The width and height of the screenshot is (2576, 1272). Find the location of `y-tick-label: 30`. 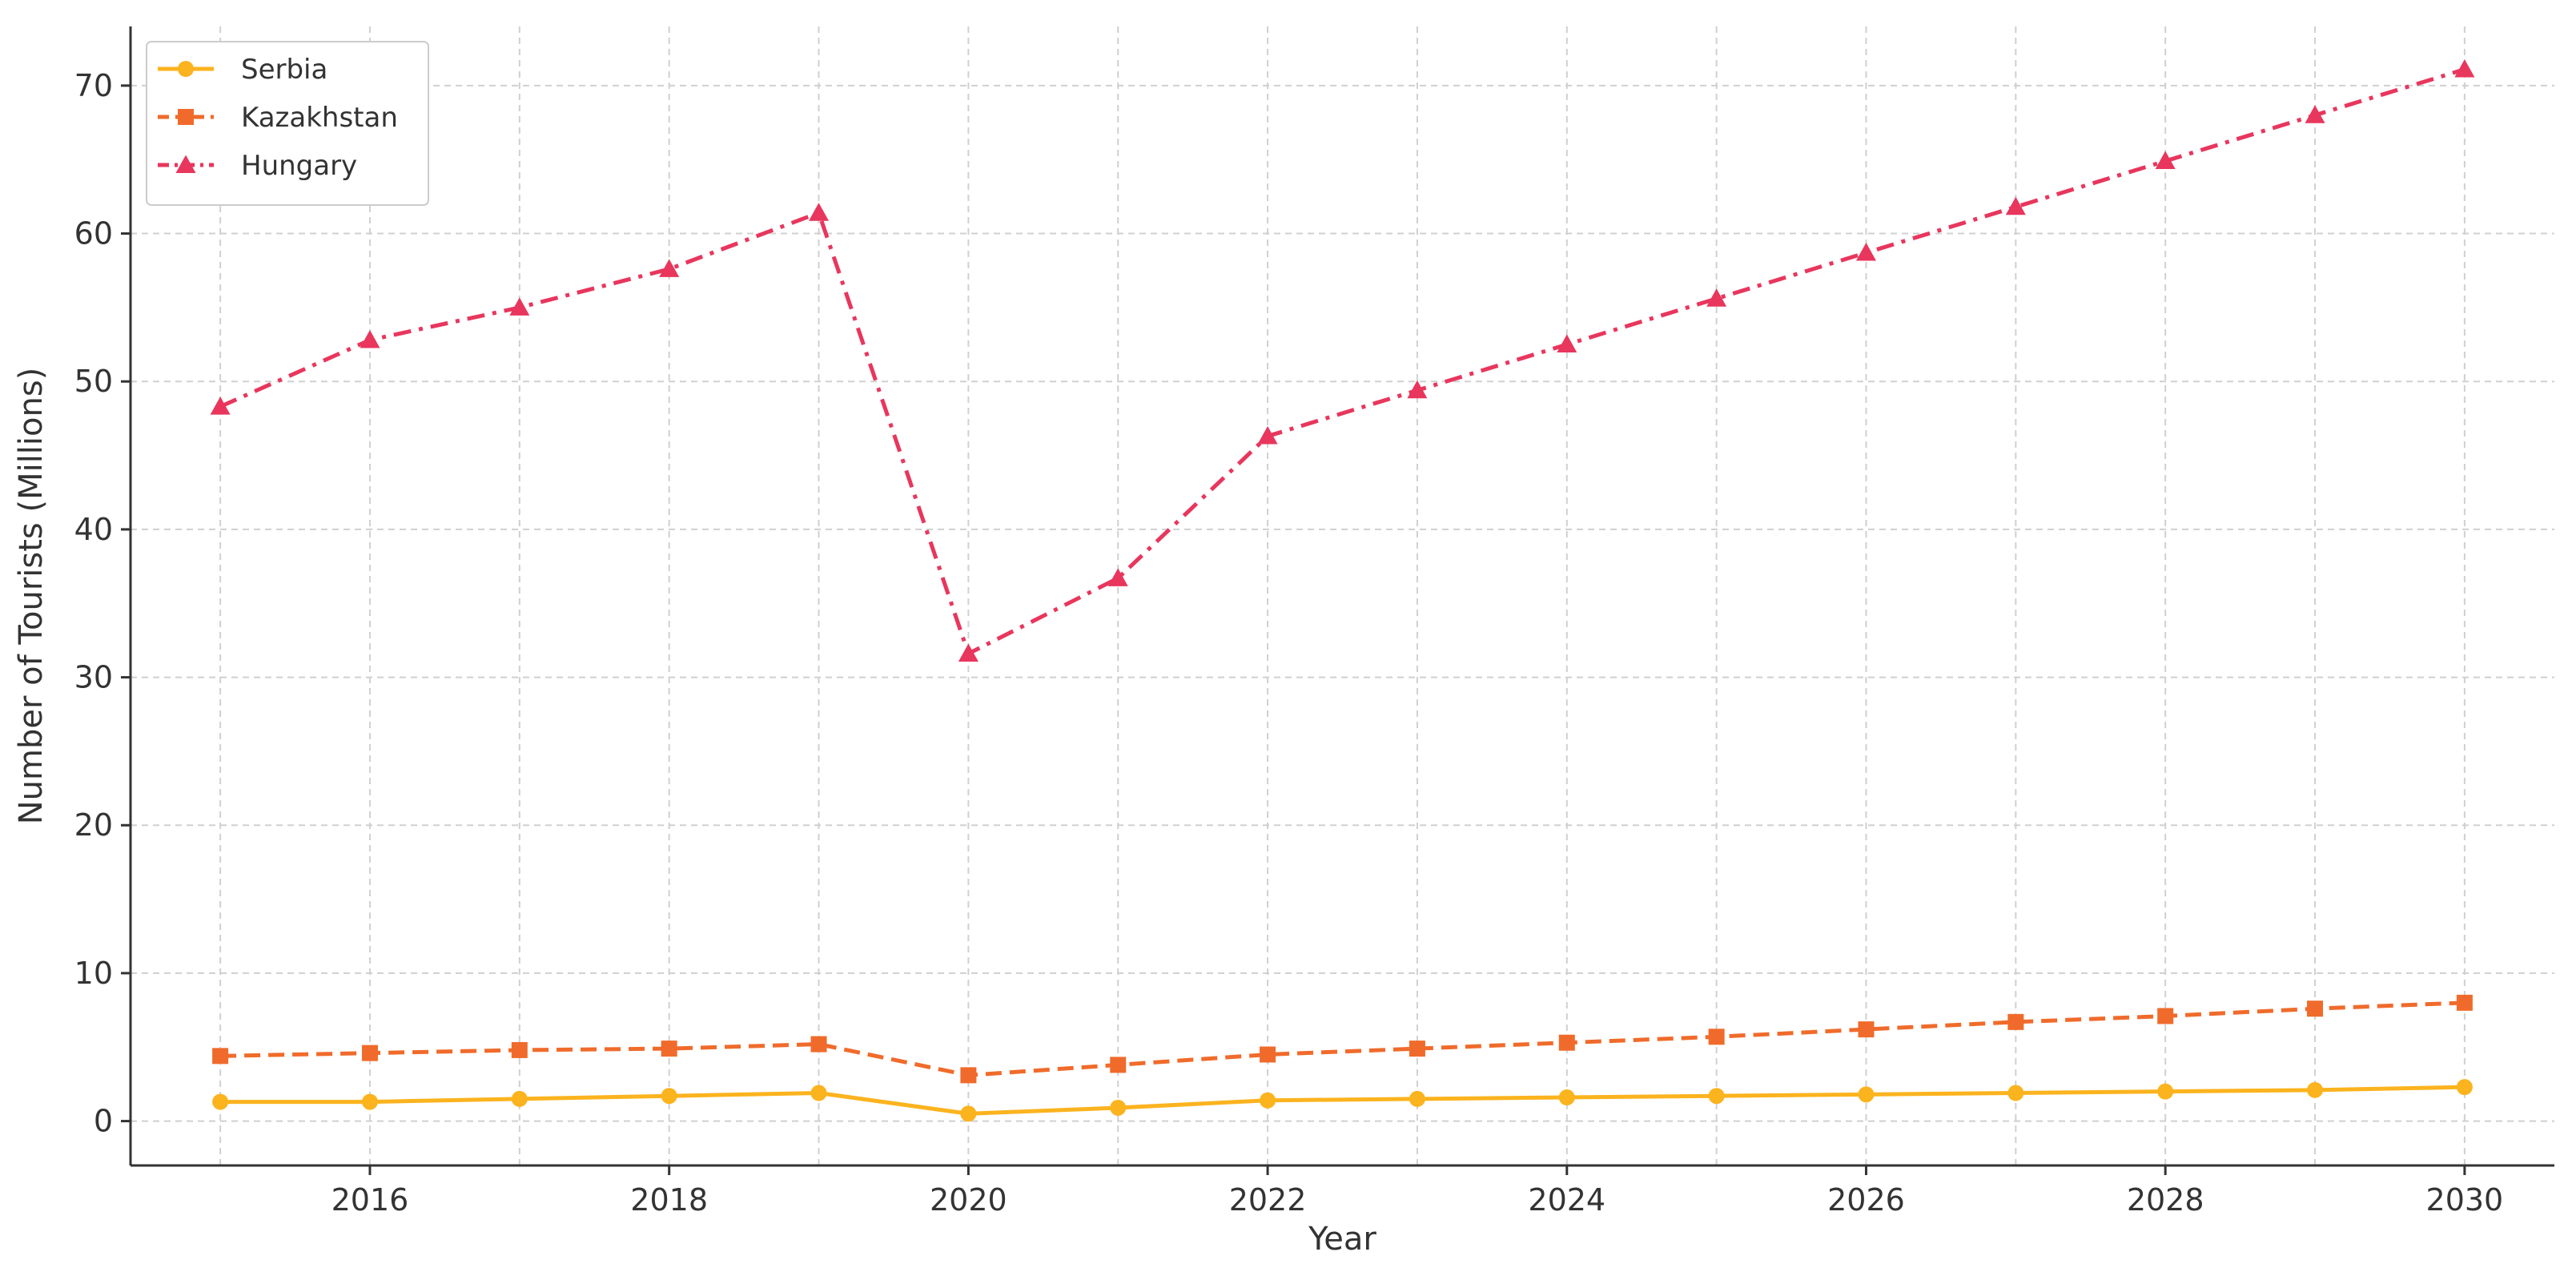

y-tick-label: 30 is located at coordinates (93, 677).